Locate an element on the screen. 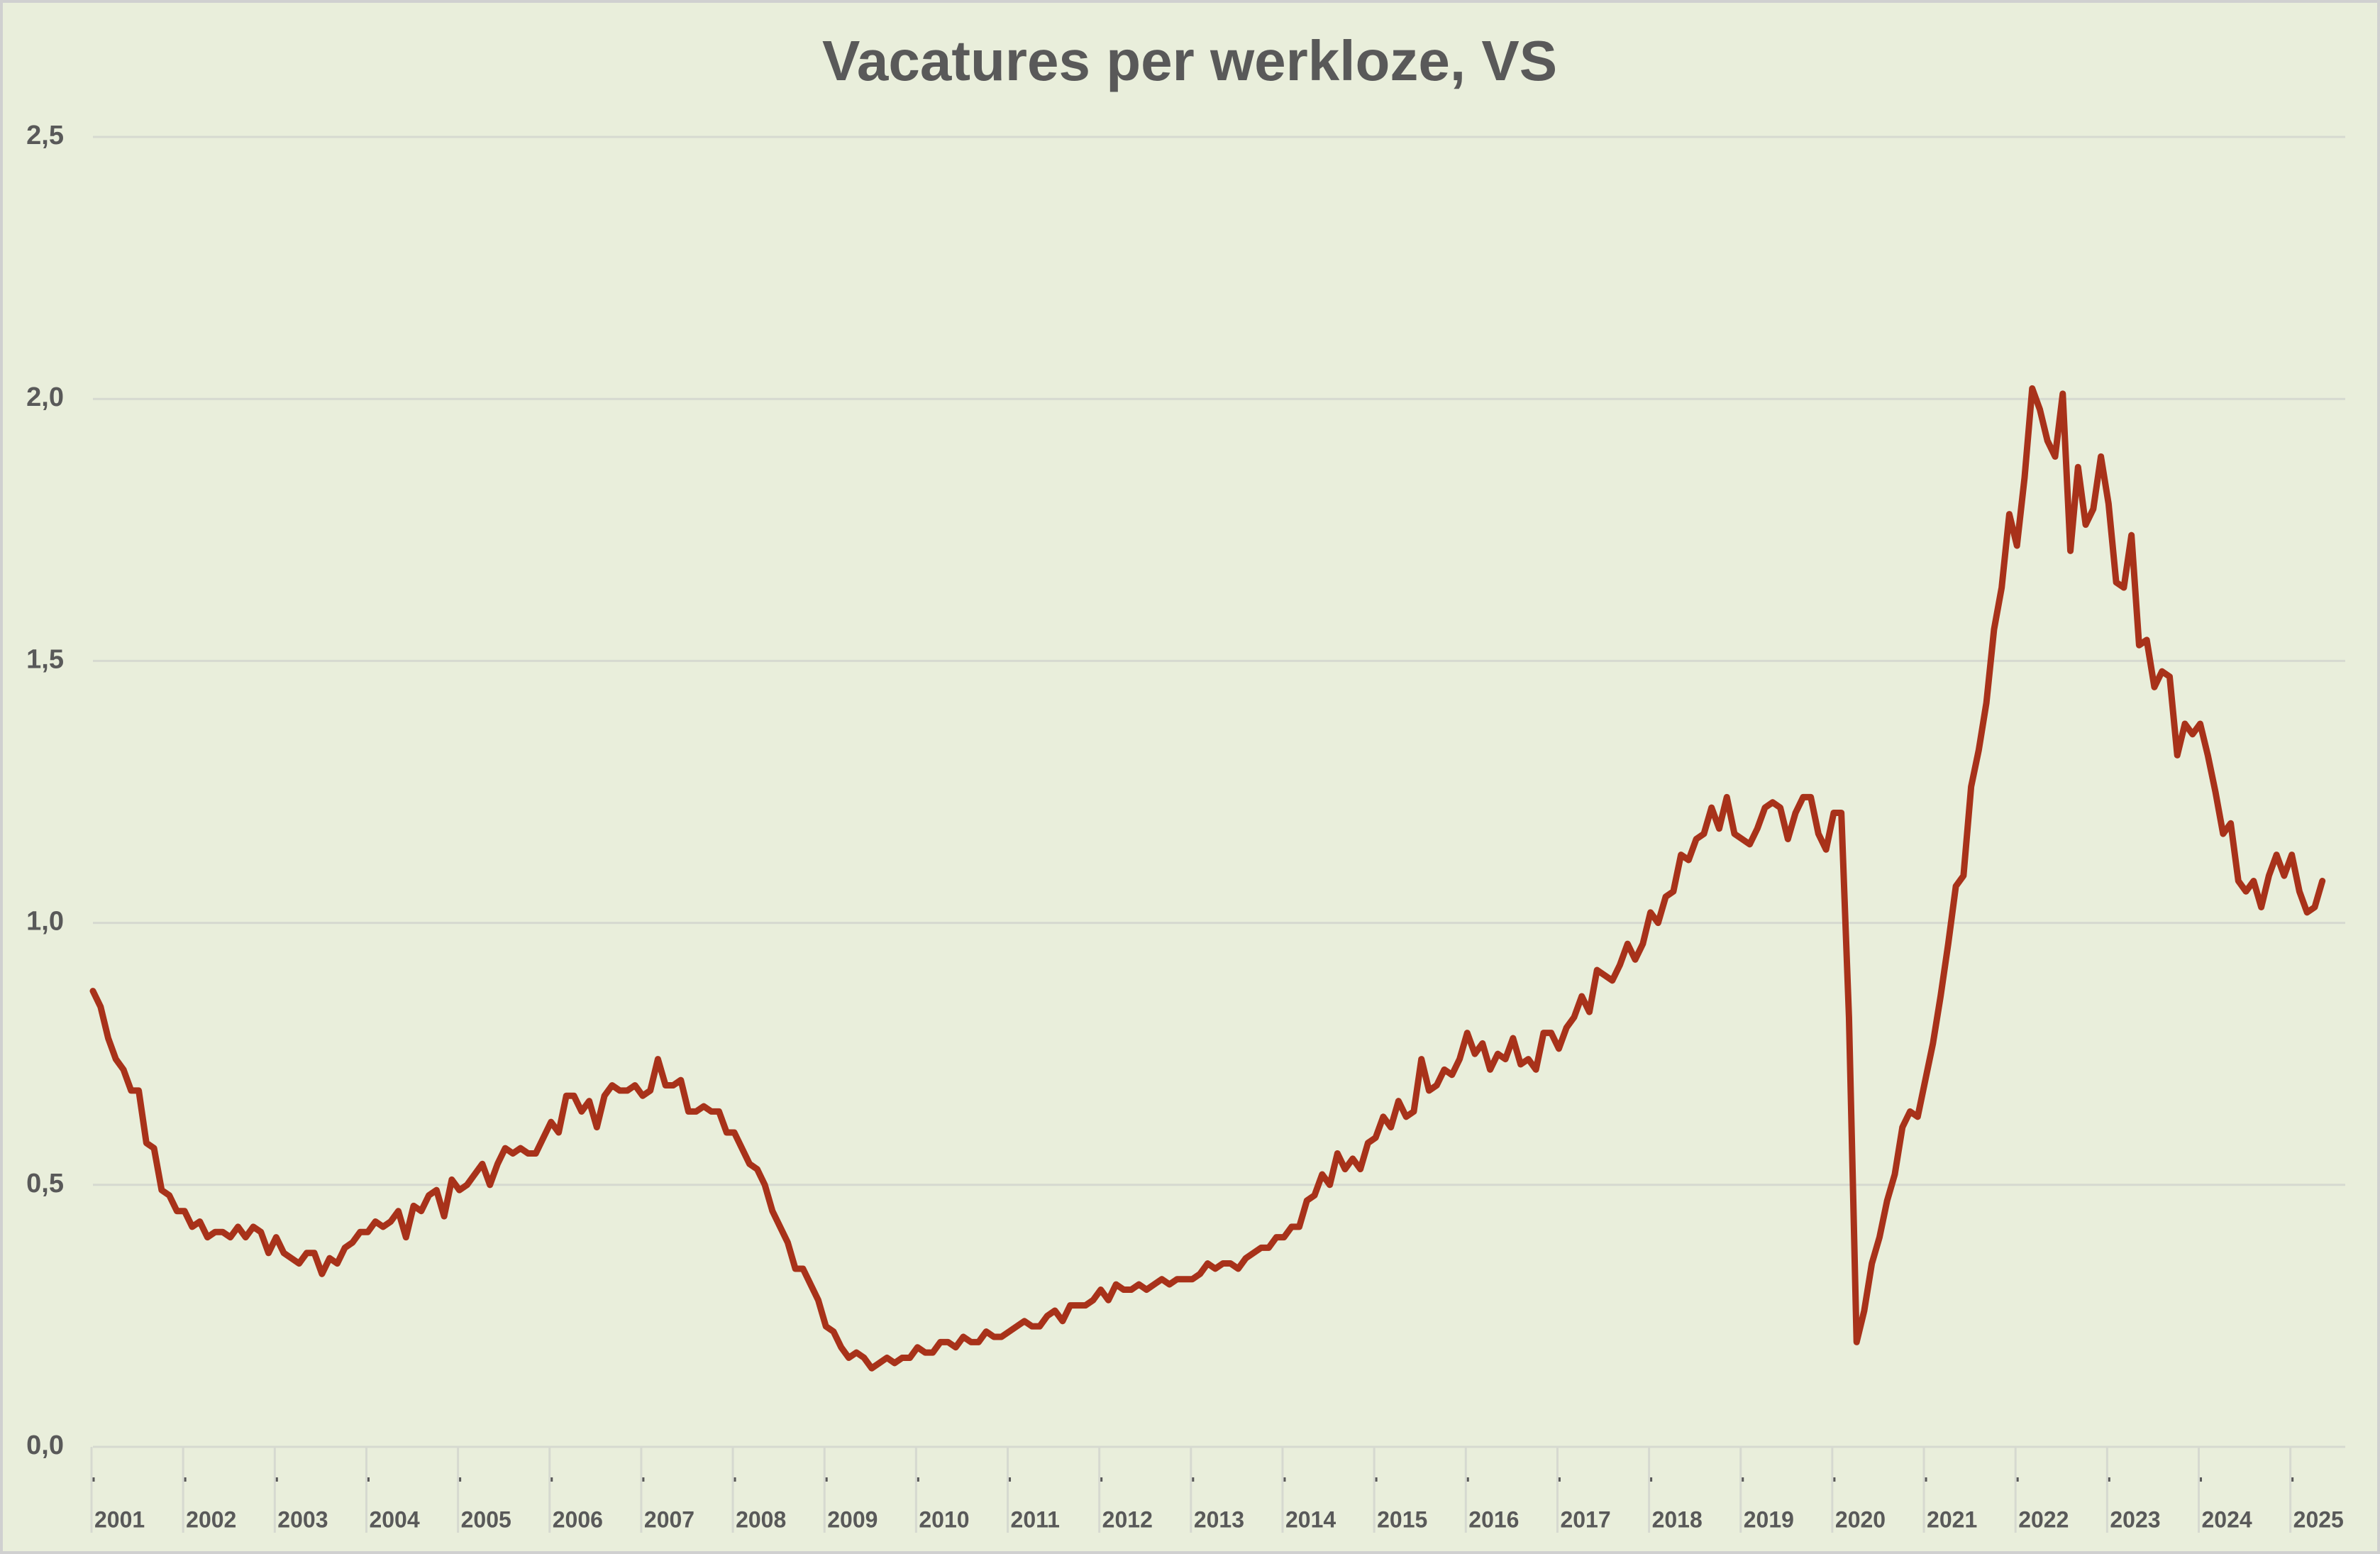 The height and width of the screenshot is (1554, 2380). x-tick-label: 2016 is located at coordinates (1494, 1519).